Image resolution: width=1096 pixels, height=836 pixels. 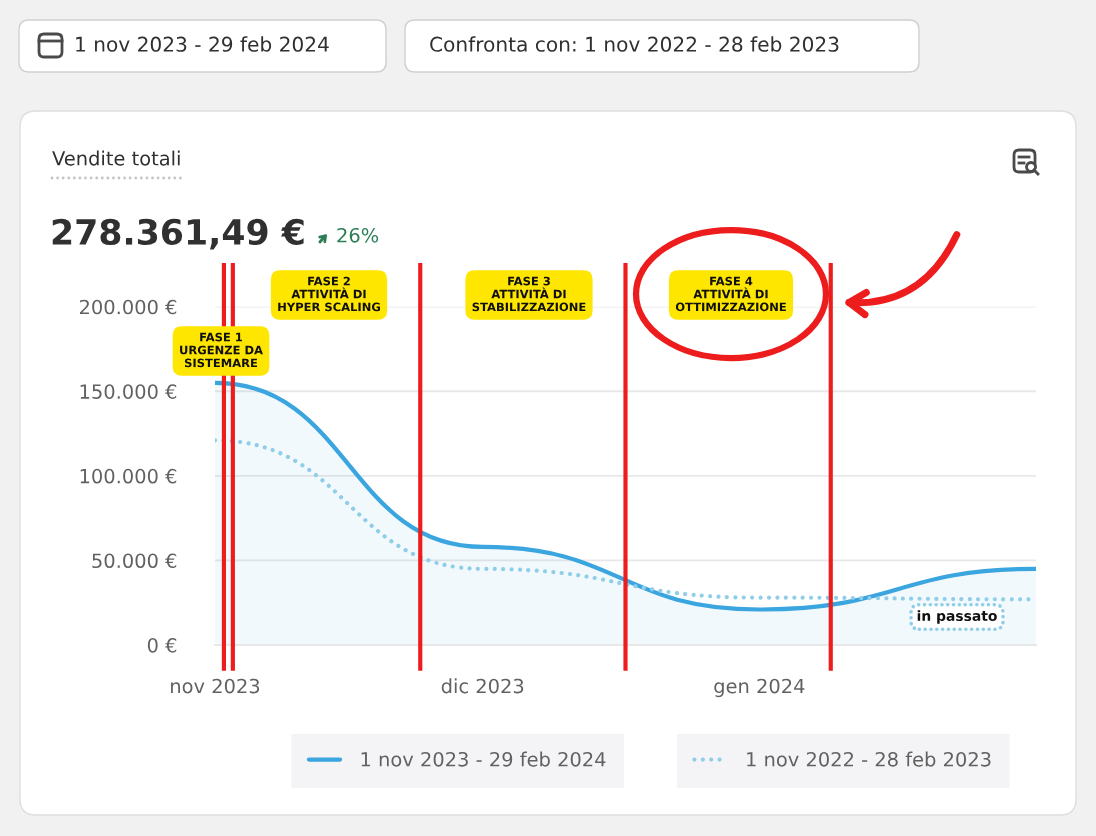 I want to click on annotation: FASE 4 ATTIVITÀ DI OTTIMIZZAZIONE, so click(x=730, y=294).